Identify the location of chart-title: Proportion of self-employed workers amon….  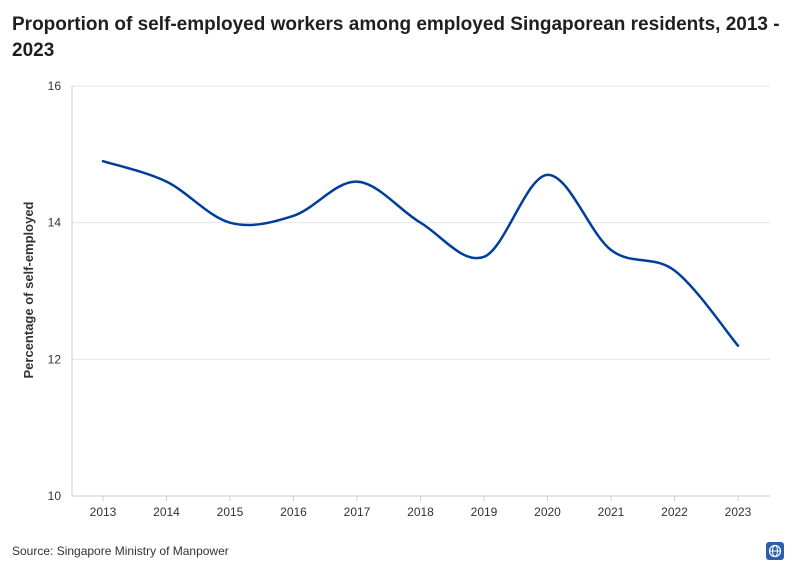
(396, 37).